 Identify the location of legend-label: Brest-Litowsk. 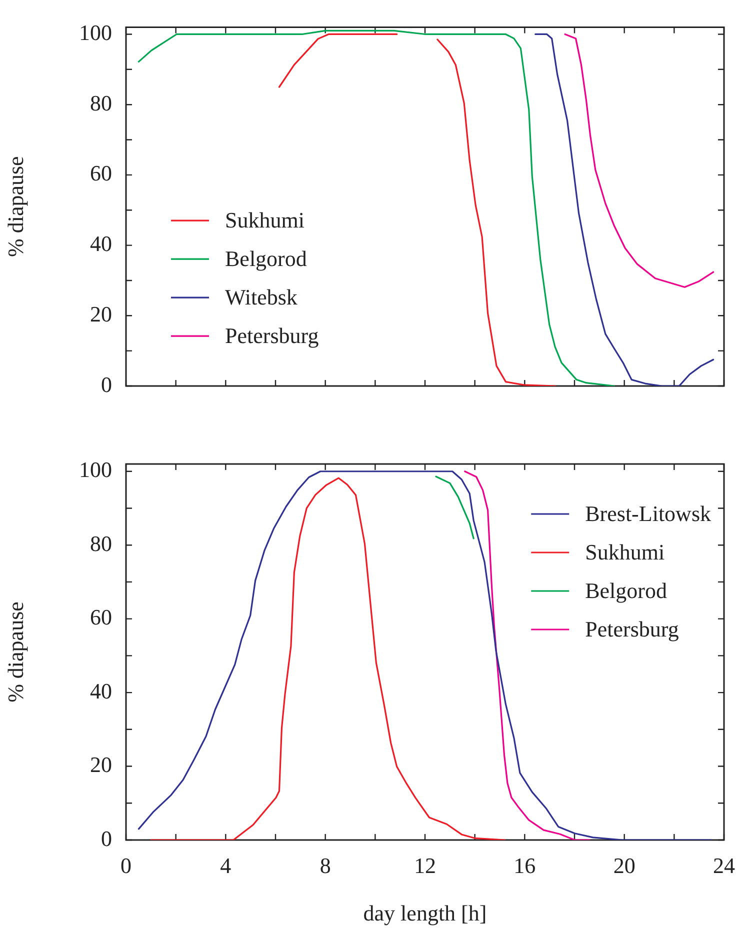
(648, 513).